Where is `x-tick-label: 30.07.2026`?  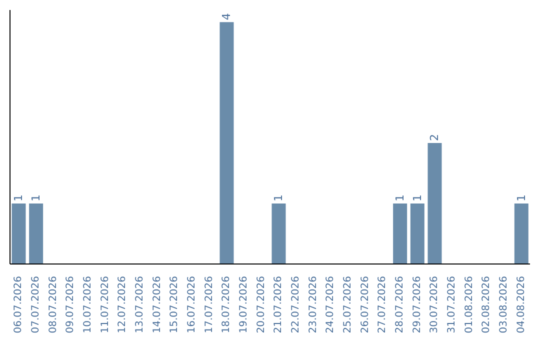 x-tick-label: 30.07.2026 is located at coordinates (434, 305).